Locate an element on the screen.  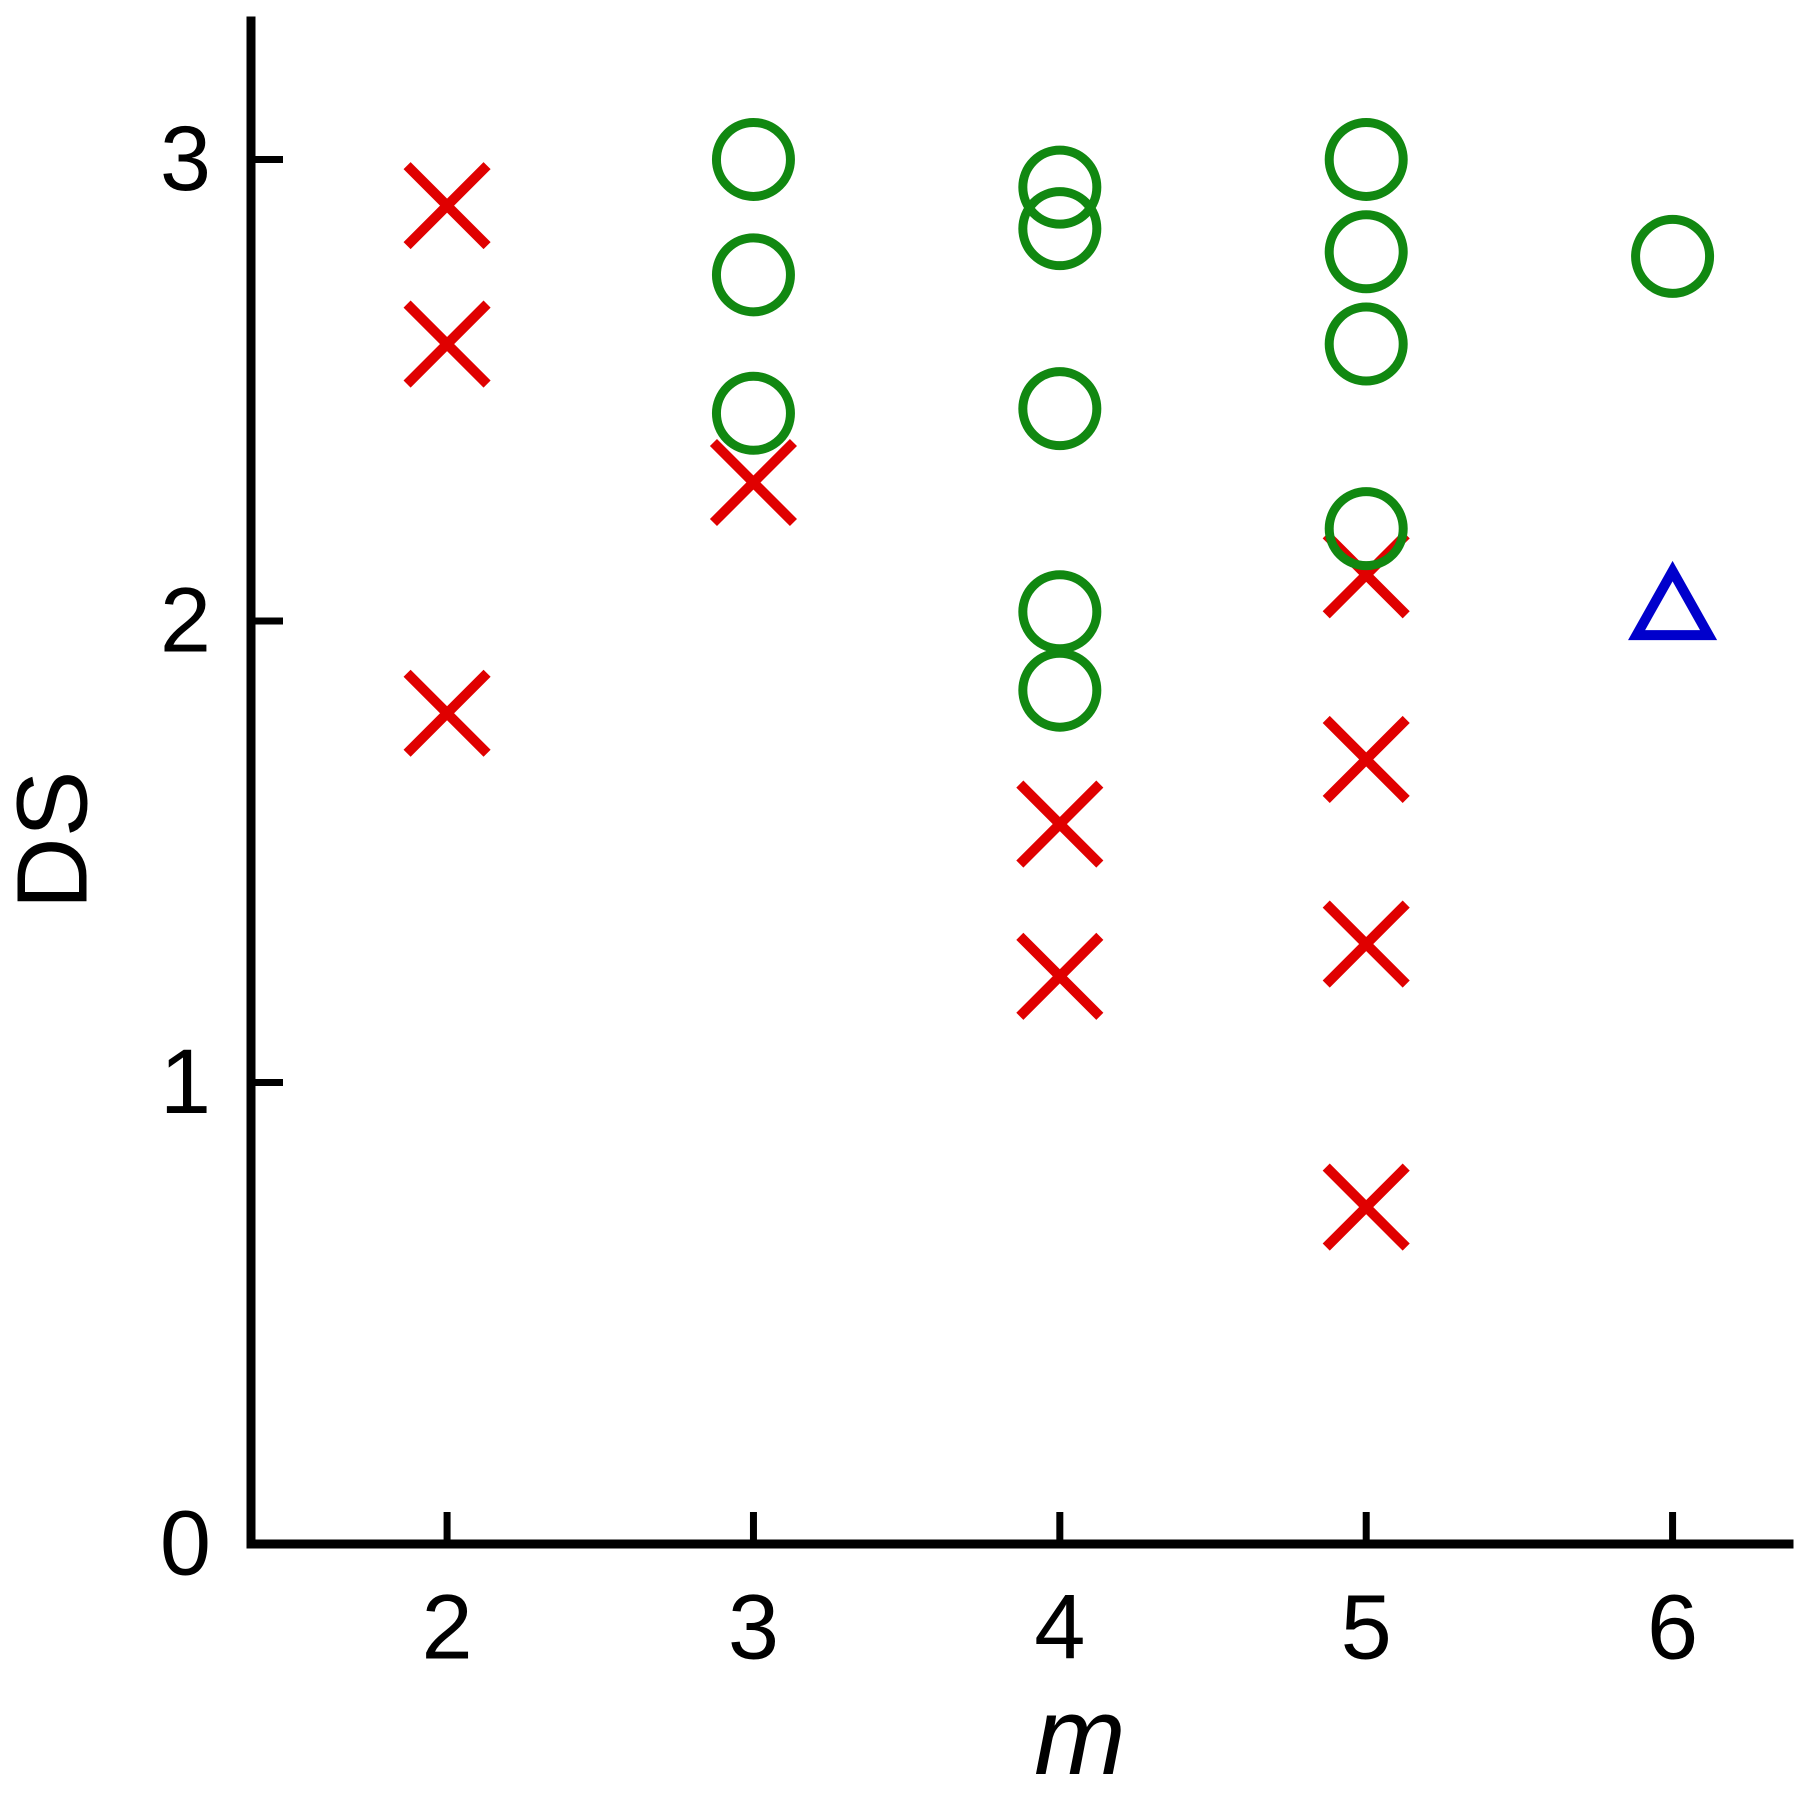
y-tick-label: 3 is located at coordinates (185, 159).